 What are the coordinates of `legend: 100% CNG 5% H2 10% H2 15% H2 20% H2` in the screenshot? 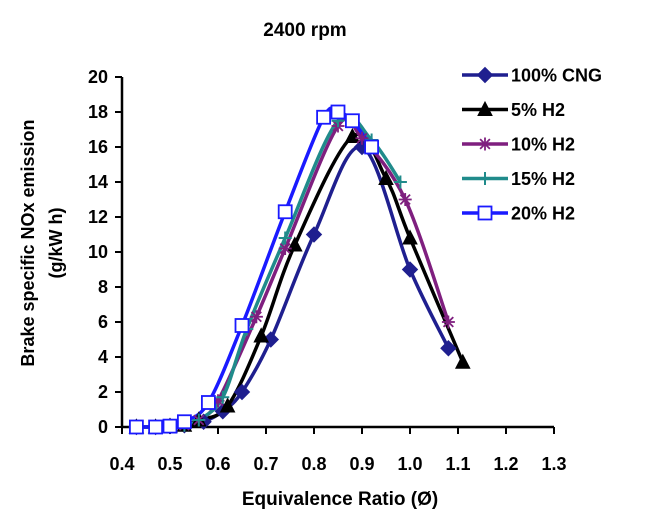 It's located at (532, 145).